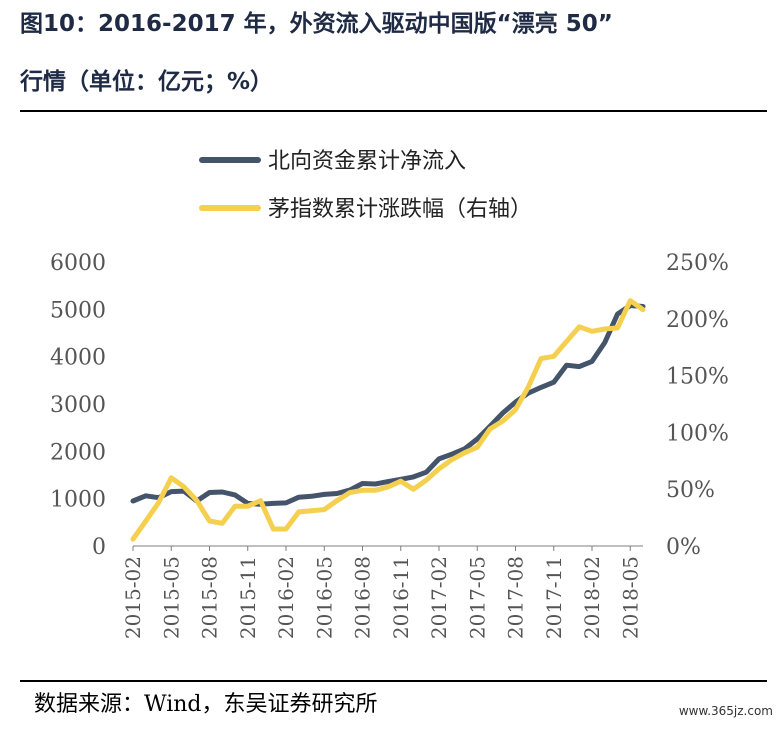  Describe the element at coordinates (248, 597) in the screenshot. I see `x-tick-label: 2015-11` at that location.